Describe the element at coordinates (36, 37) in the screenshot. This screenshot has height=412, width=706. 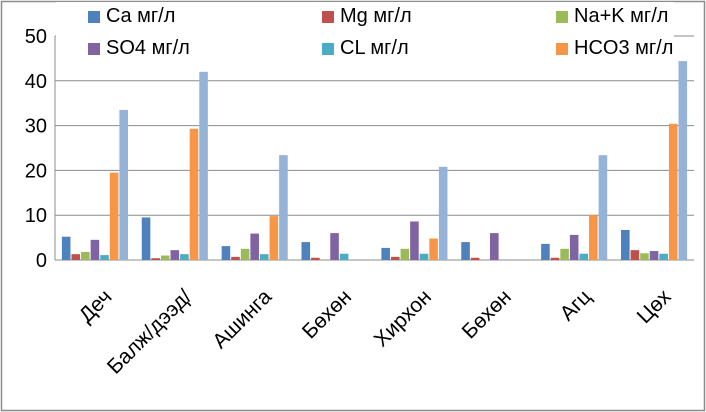
I see `y-tick-label: 50` at that location.